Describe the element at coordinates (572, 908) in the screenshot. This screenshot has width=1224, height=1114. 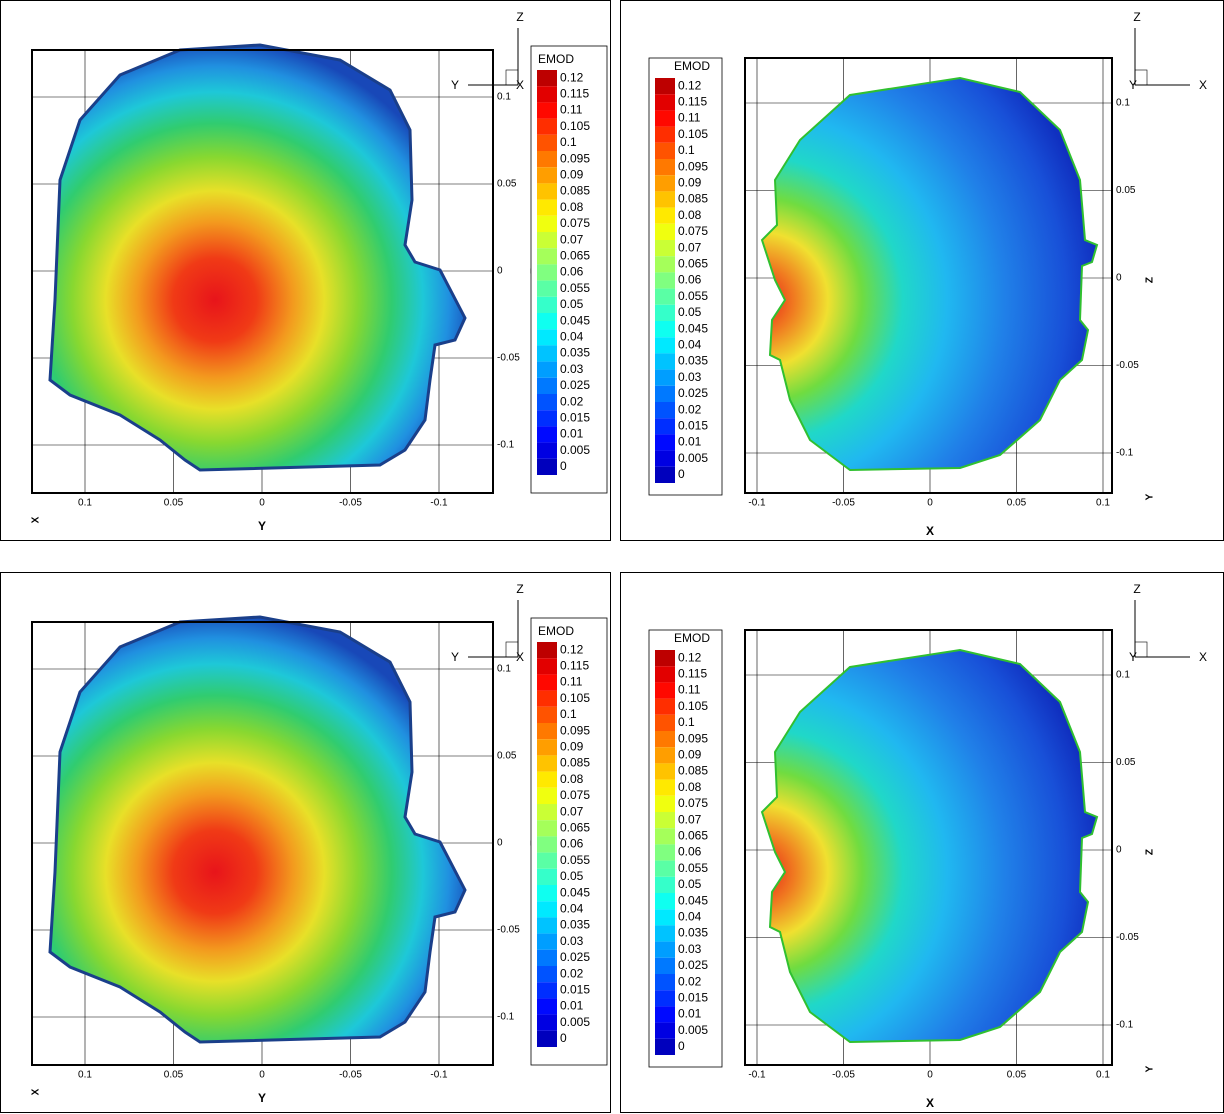
I see `legend-label: 0.04` at that location.